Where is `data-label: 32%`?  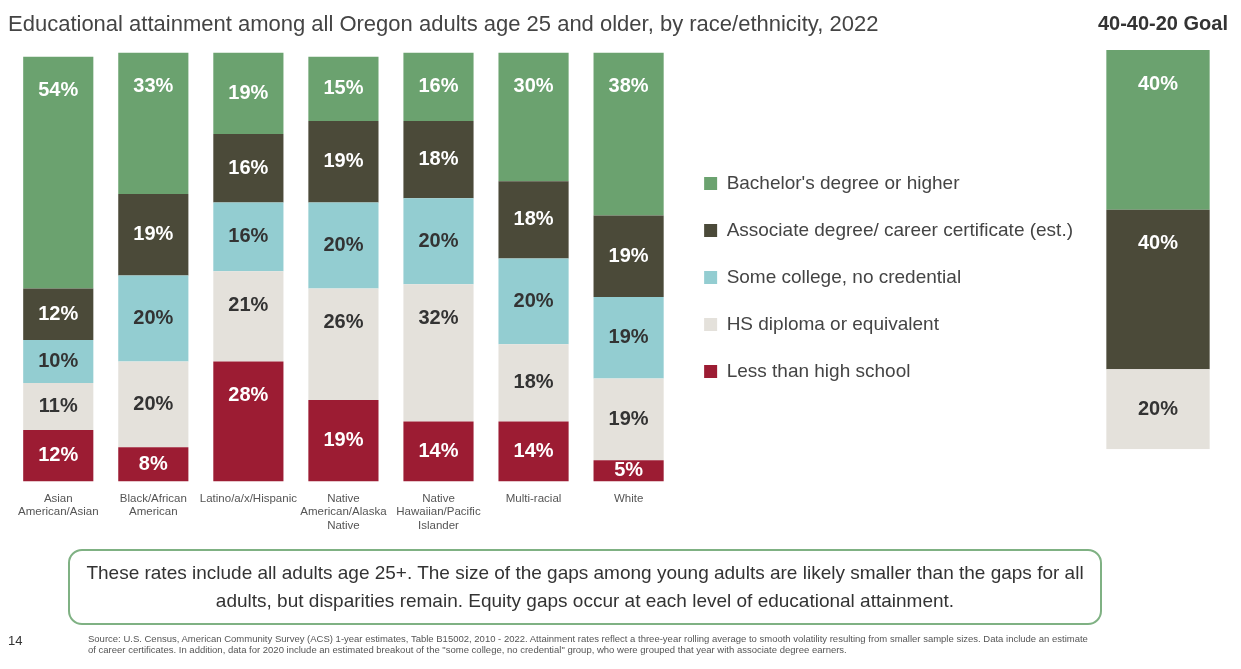 data-label: 32% is located at coordinates (438, 316).